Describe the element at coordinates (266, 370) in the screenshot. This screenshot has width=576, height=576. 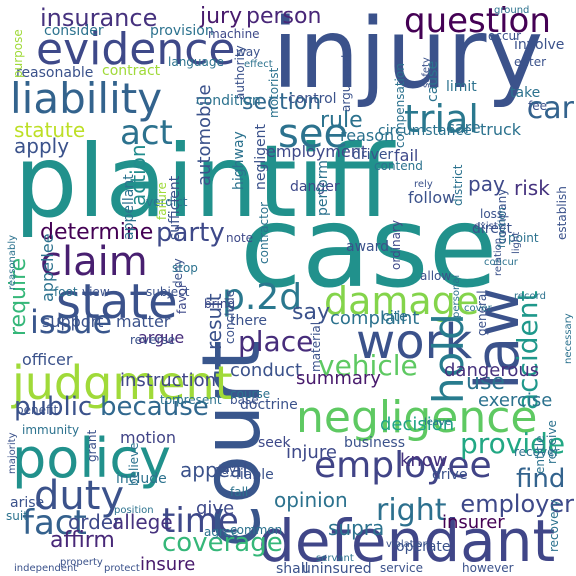
I see `word: conduct` at that location.